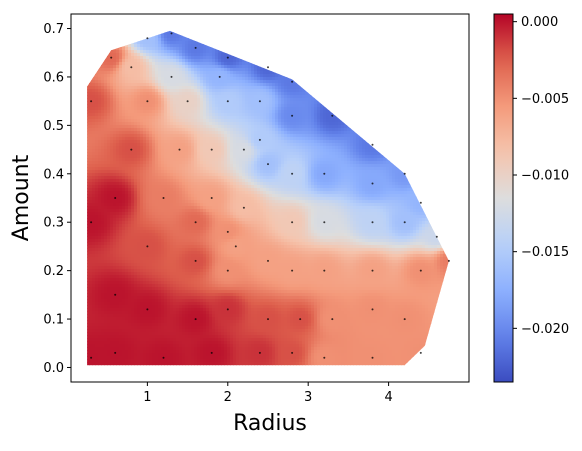 The width and height of the screenshot is (582, 451). What do you see at coordinates (147, 397) in the screenshot?
I see `x-tick-label: 1` at bounding box center [147, 397].